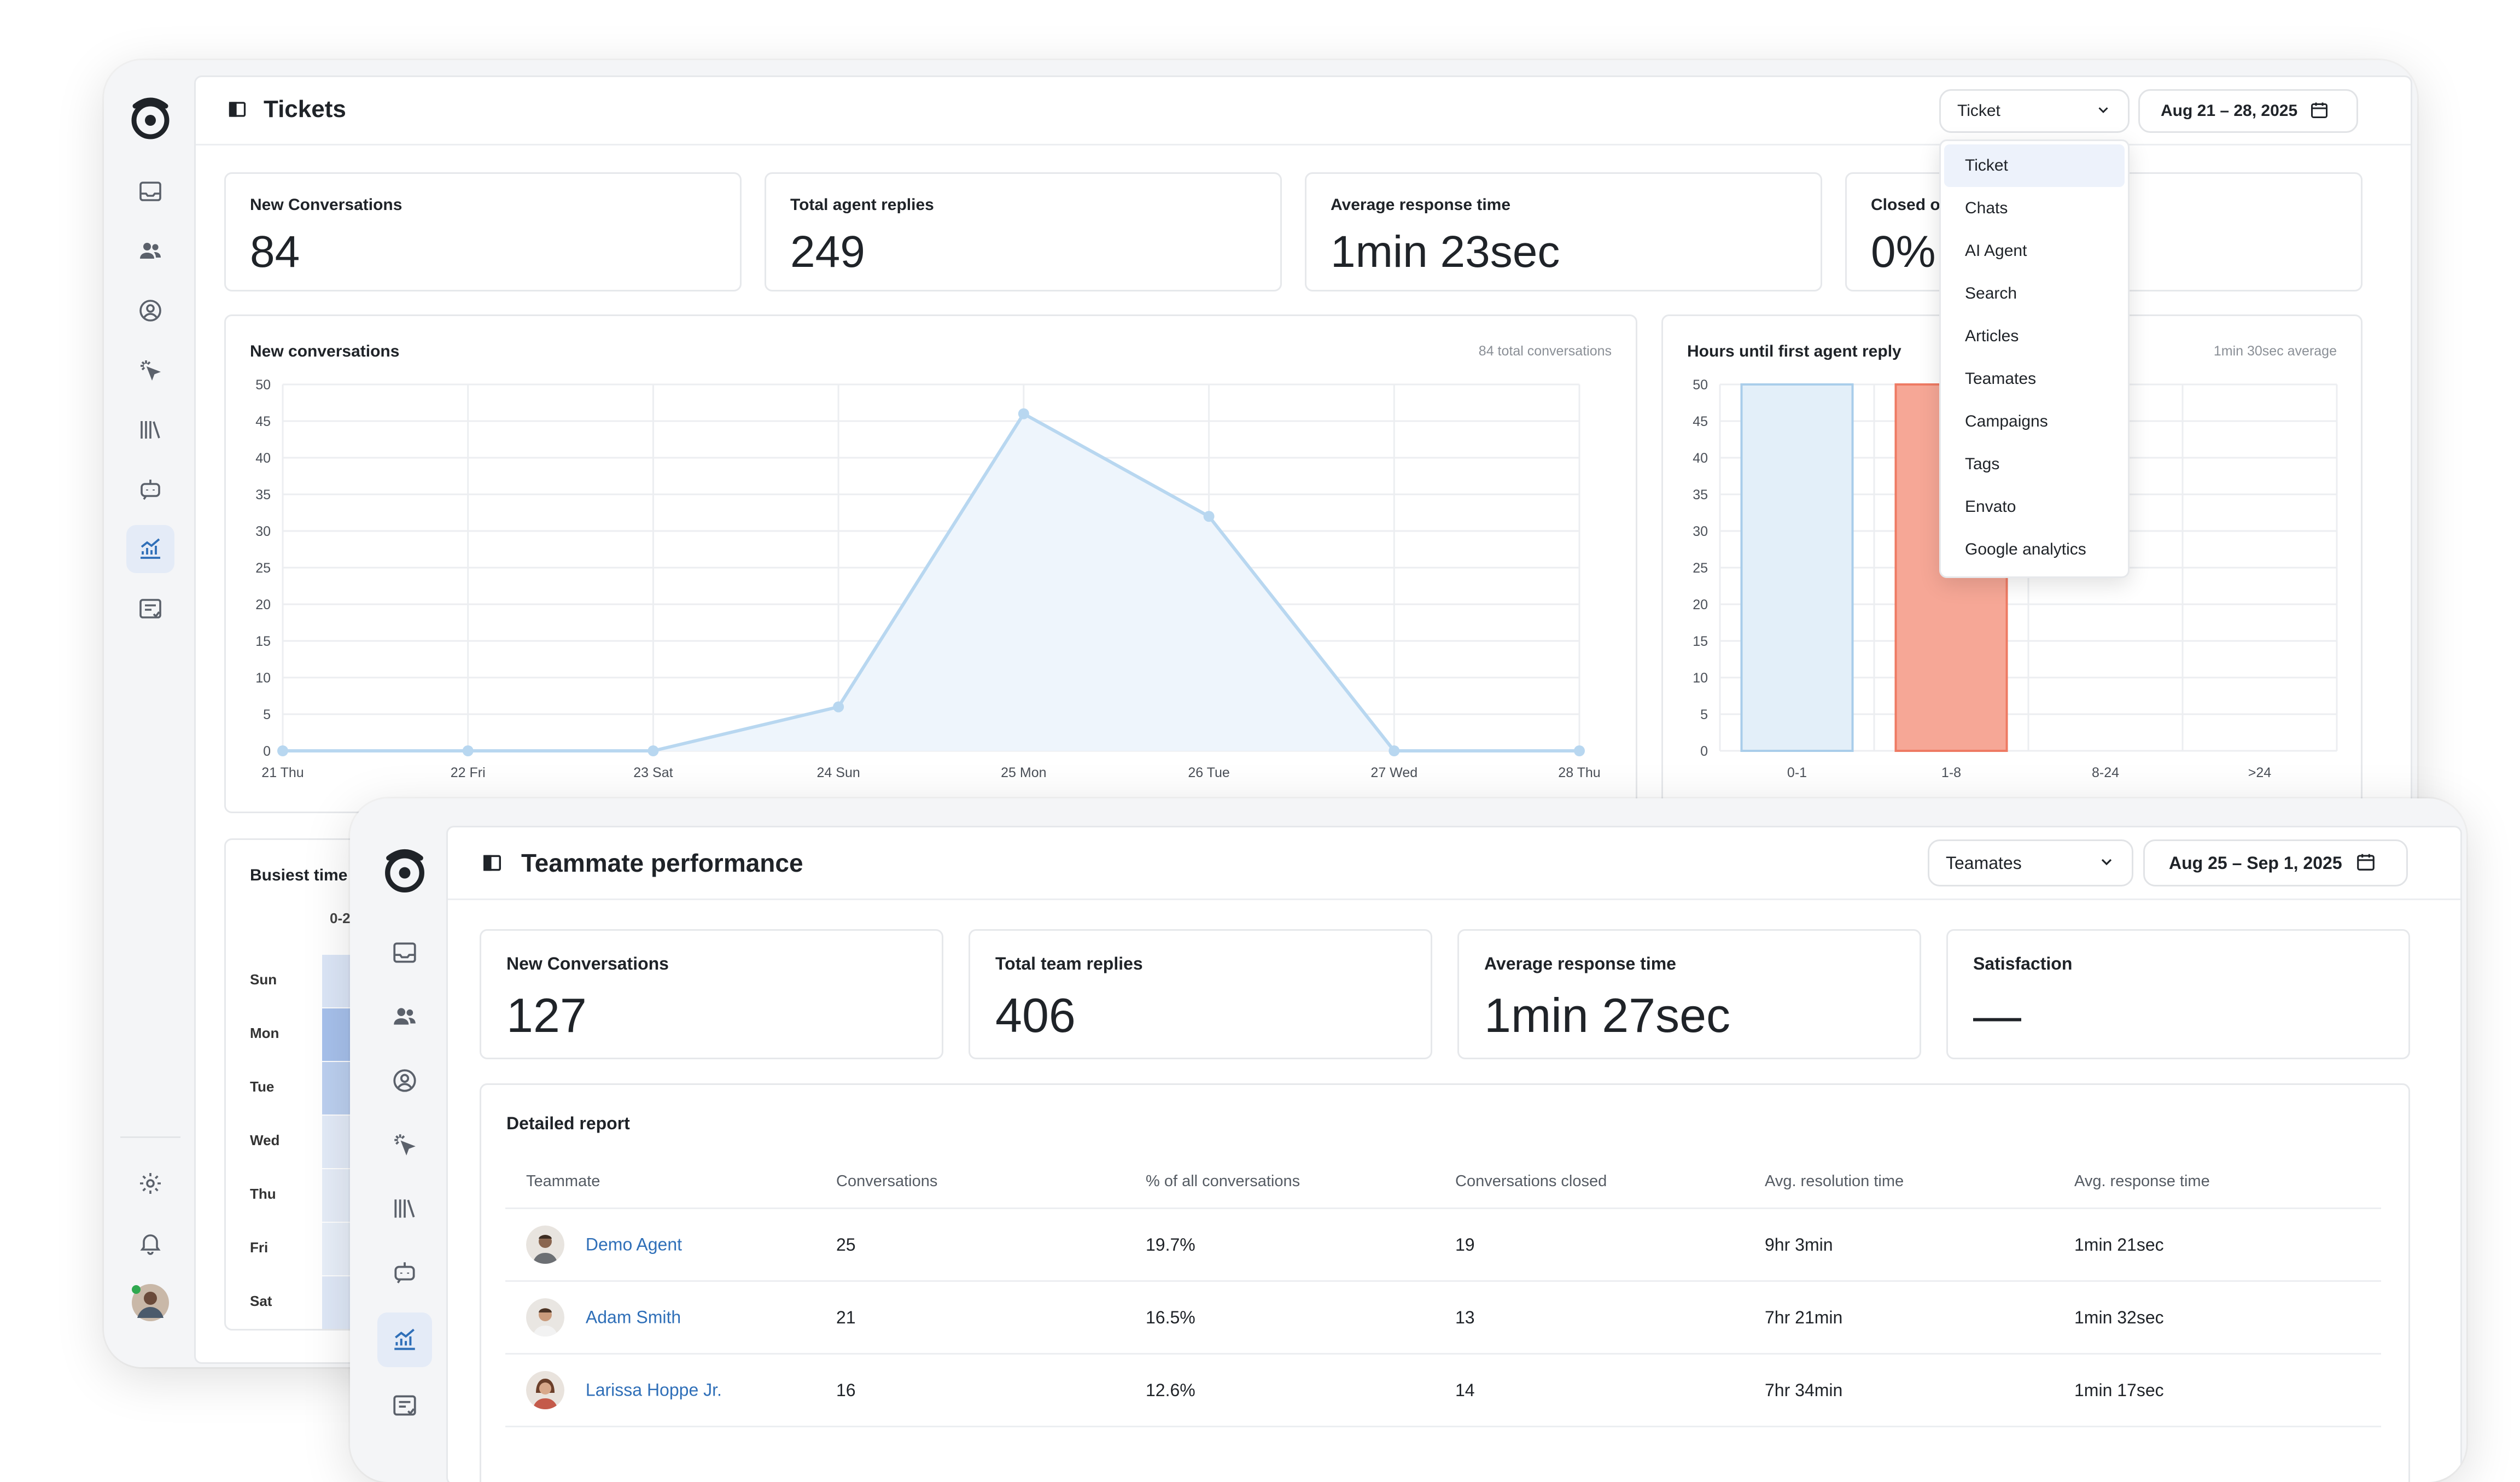  Describe the element at coordinates (1984, 863) in the screenshot. I see `report-type-value: Teamates` at that location.